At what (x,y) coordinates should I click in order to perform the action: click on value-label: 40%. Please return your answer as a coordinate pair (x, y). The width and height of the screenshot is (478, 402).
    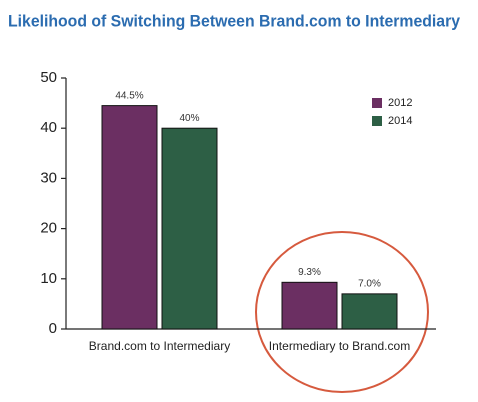
    Looking at the image, I should click on (189, 118).